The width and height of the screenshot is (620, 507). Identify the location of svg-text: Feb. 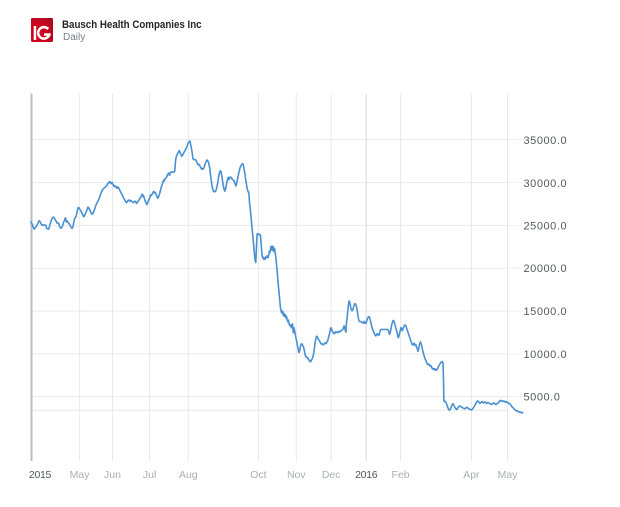
(401, 475).